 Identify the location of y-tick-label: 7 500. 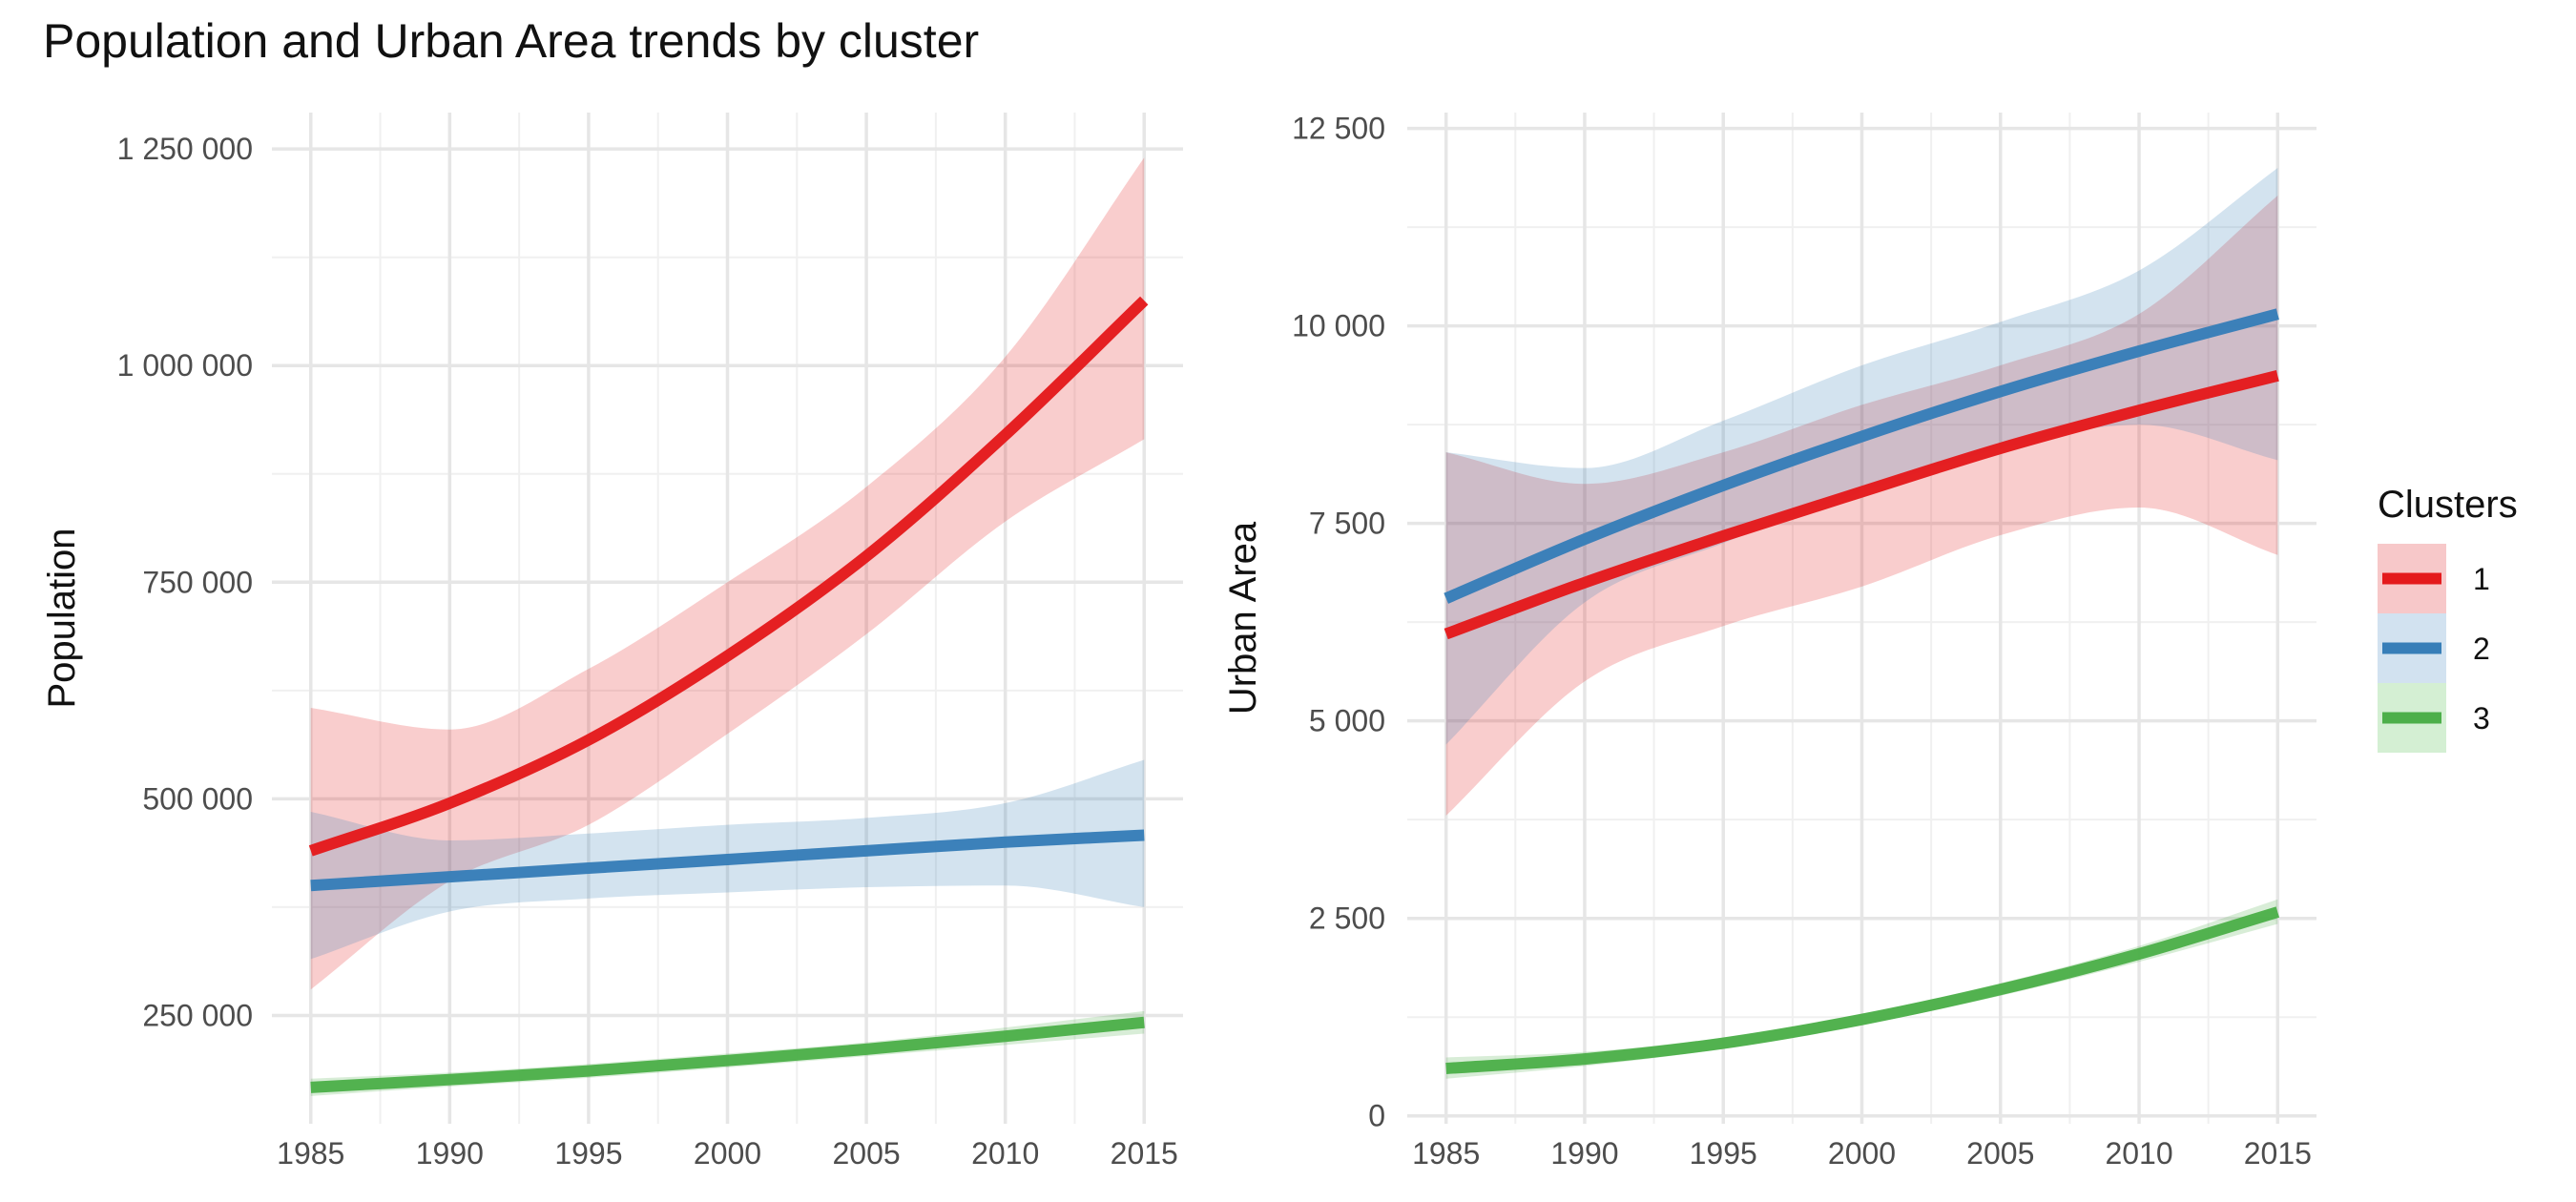
(1347, 524).